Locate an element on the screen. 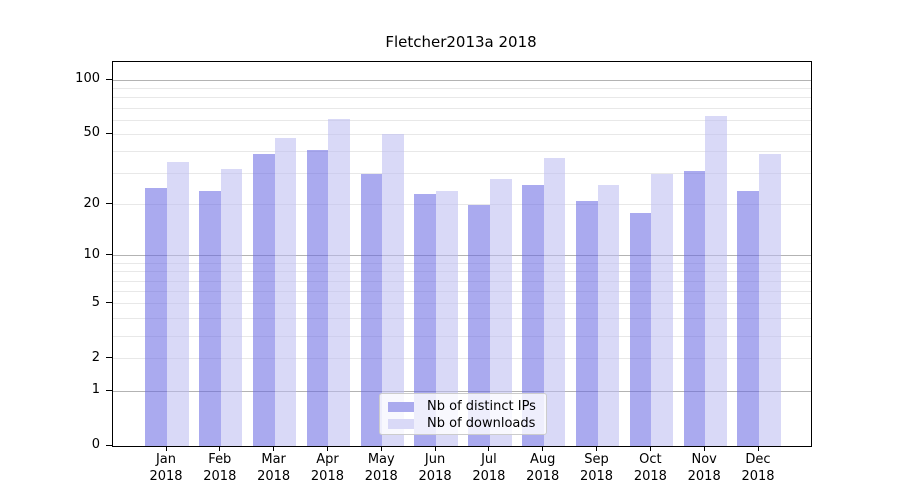 Image resolution: width=900 pixels, height=500 pixels. bar-downloads-dec is located at coordinates (770, 299).